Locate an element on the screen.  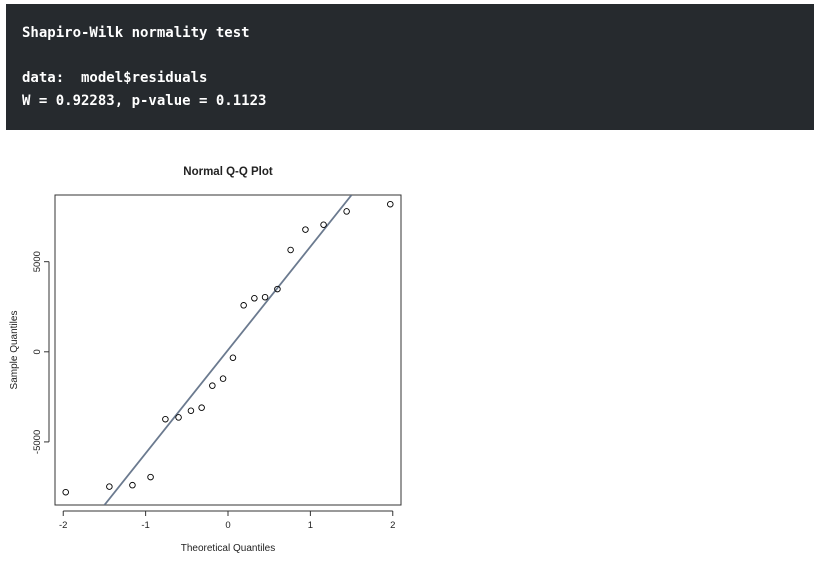
x-tick-label: -2 is located at coordinates (63, 525).